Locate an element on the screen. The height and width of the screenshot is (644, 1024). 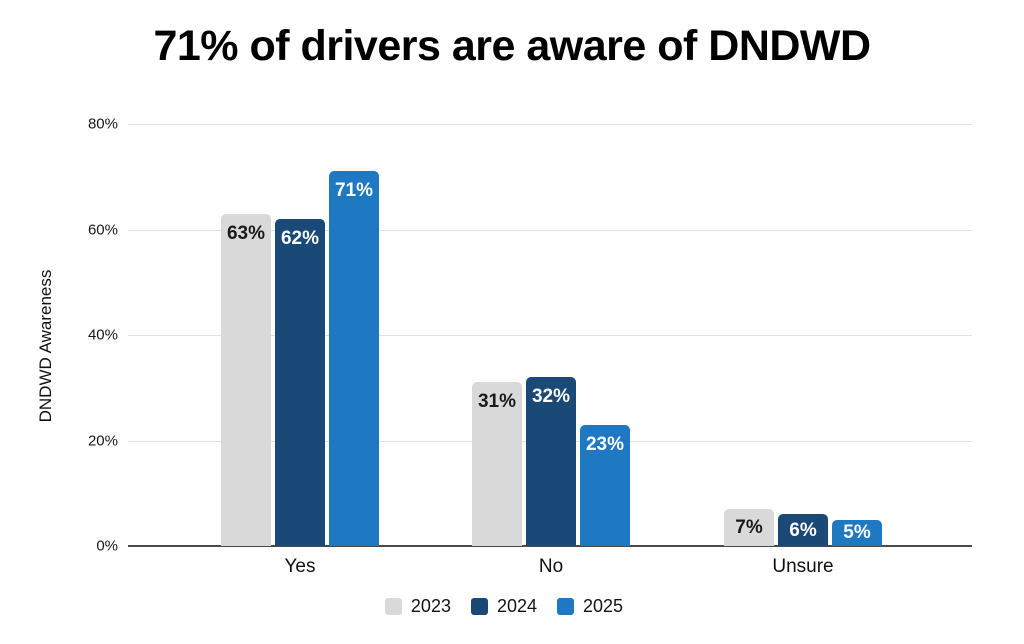
legend-item-2023: 2023 is located at coordinates (417, 606).